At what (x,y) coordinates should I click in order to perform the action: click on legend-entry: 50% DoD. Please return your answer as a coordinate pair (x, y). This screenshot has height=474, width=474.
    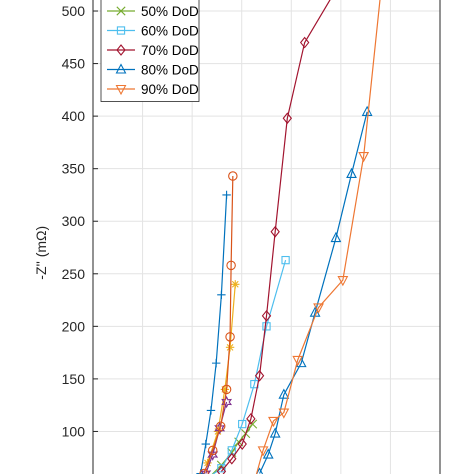
    Looking at the image, I should click on (153, 11).